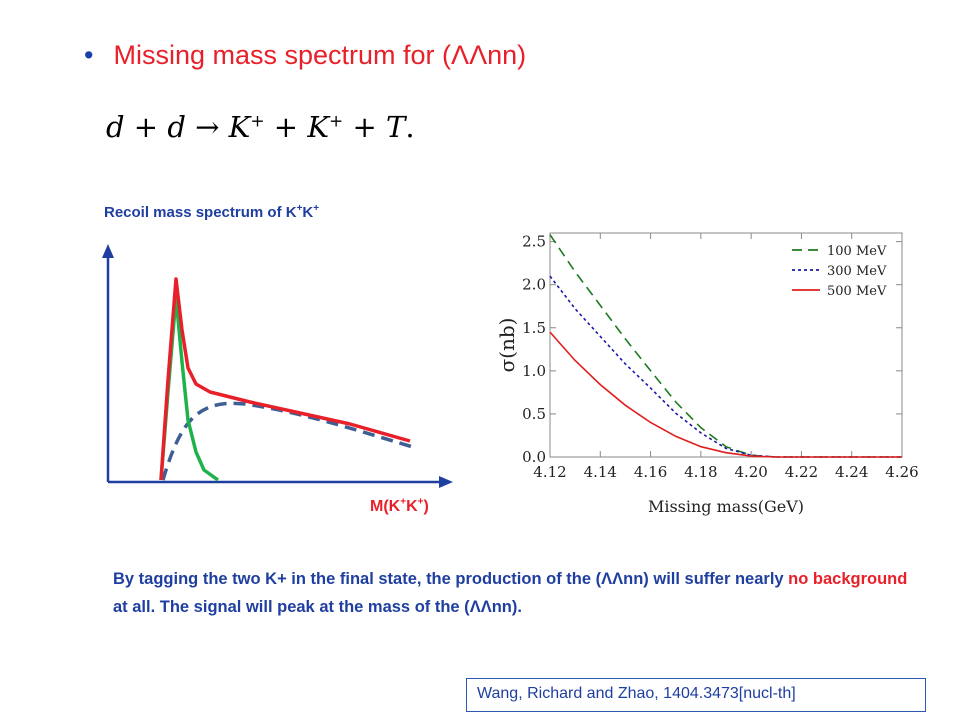 Image resolution: width=960 pixels, height=720 pixels. What do you see at coordinates (522, 55) in the screenshot?
I see `title-suffix: )` at bounding box center [522, 55].